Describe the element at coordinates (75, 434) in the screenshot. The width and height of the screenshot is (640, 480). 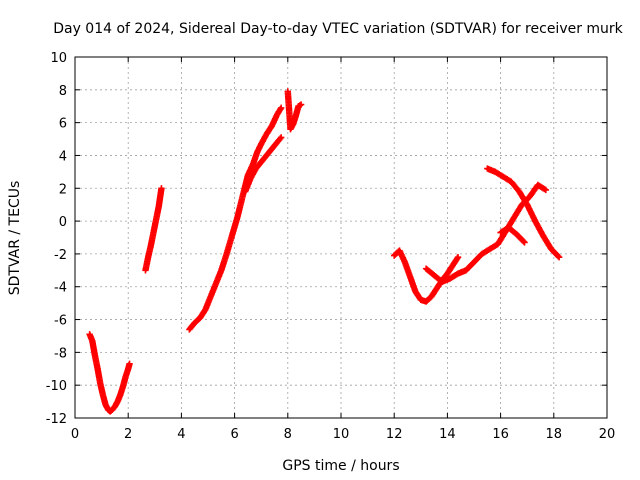
I see `x-tick-label: 0` at that location.